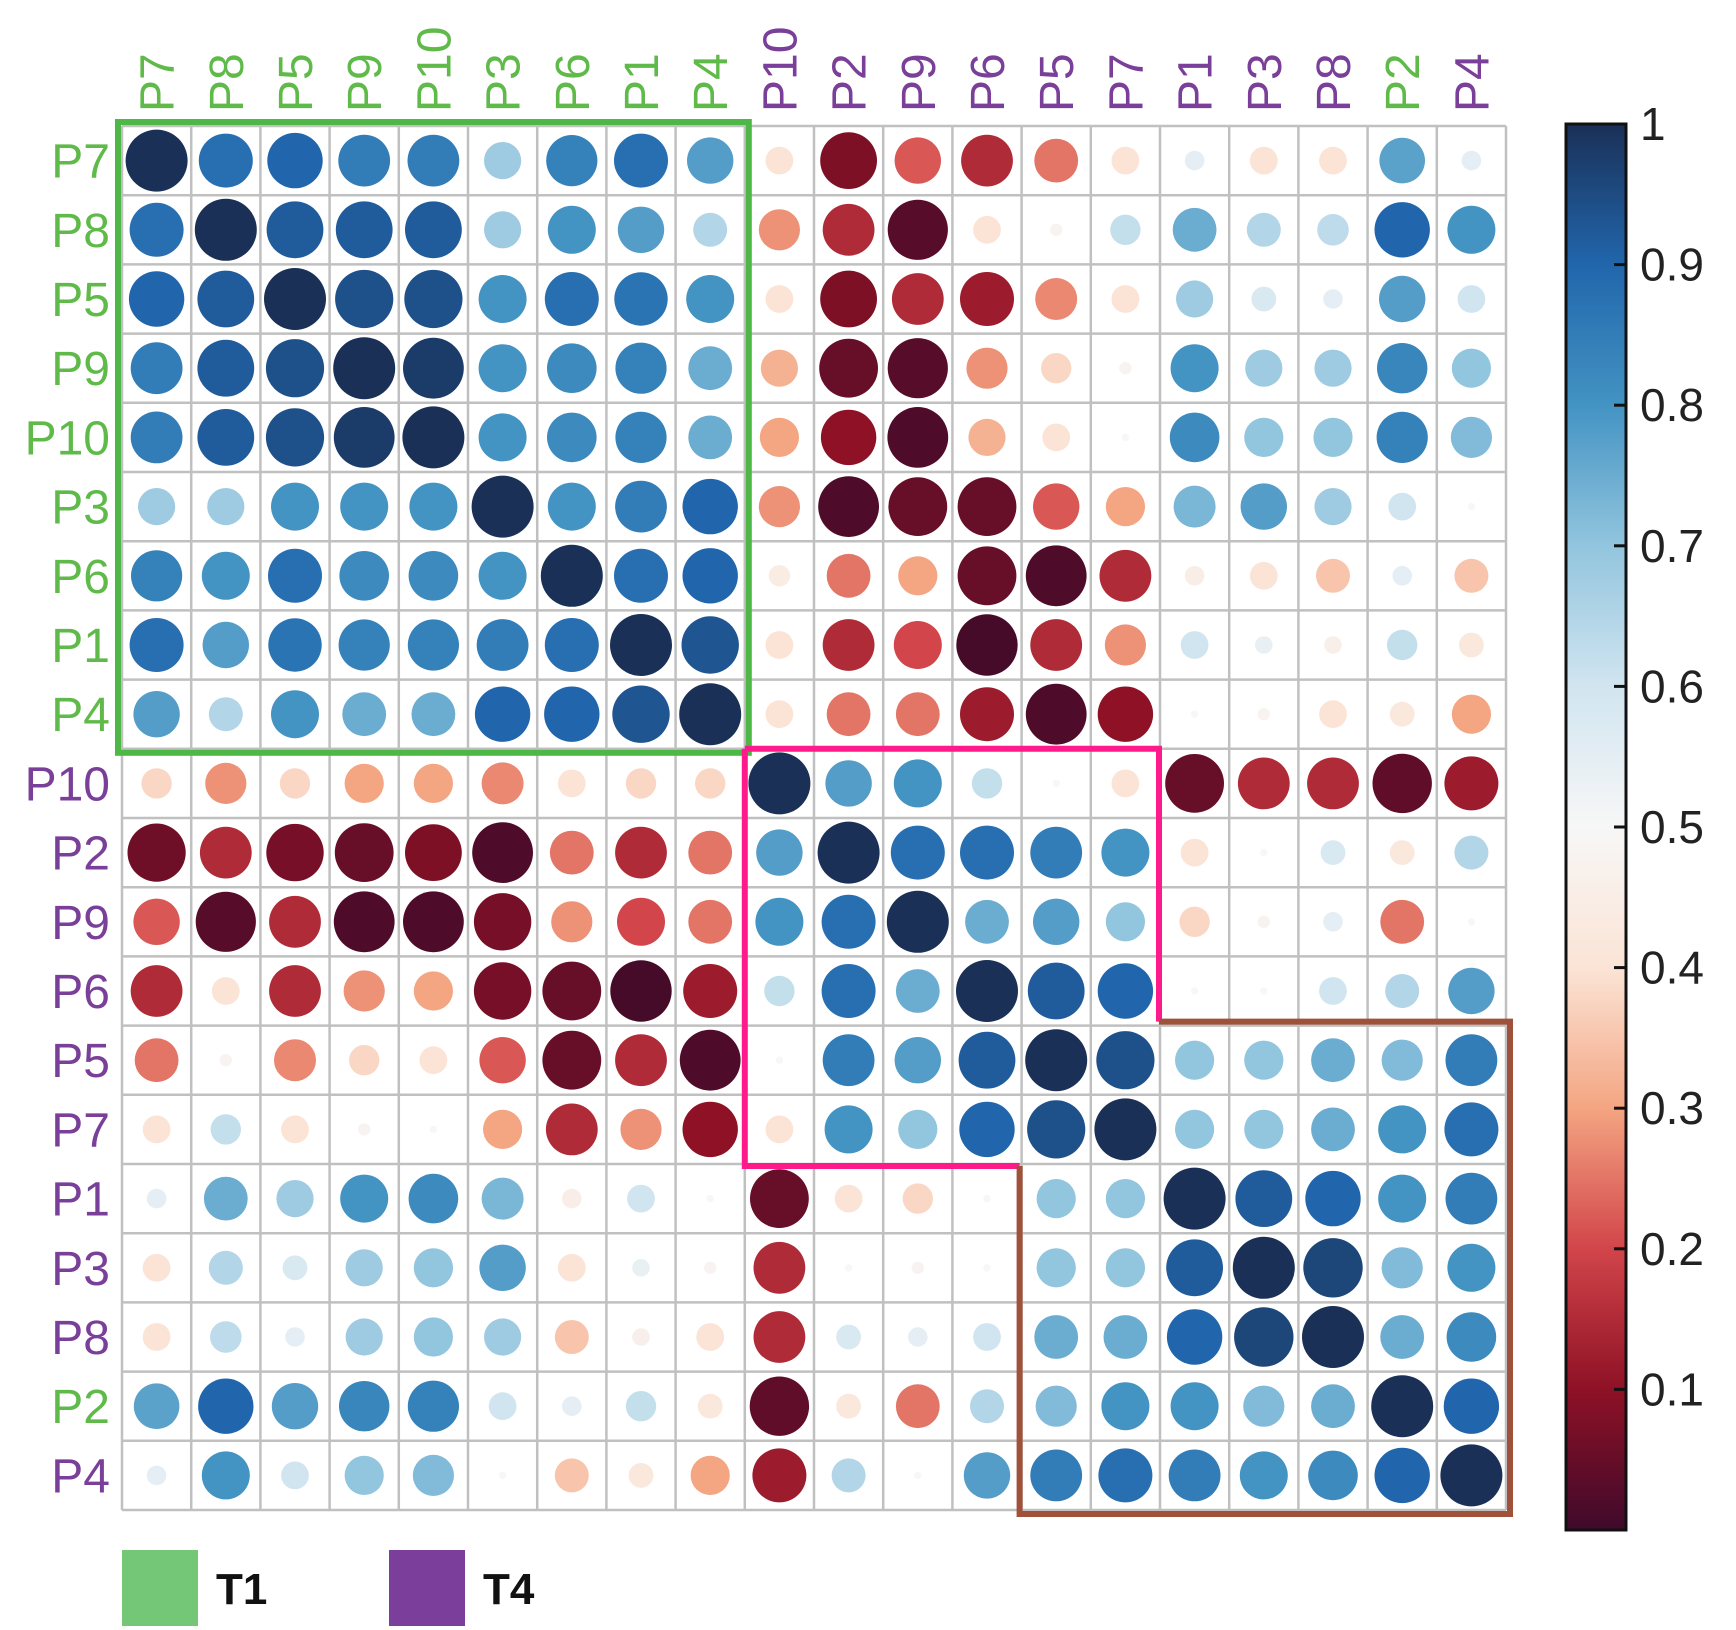  What do you see at coordinates (80, 162) in the screenshot?
I see `row-label: P7` at bounding box center [80, 162].